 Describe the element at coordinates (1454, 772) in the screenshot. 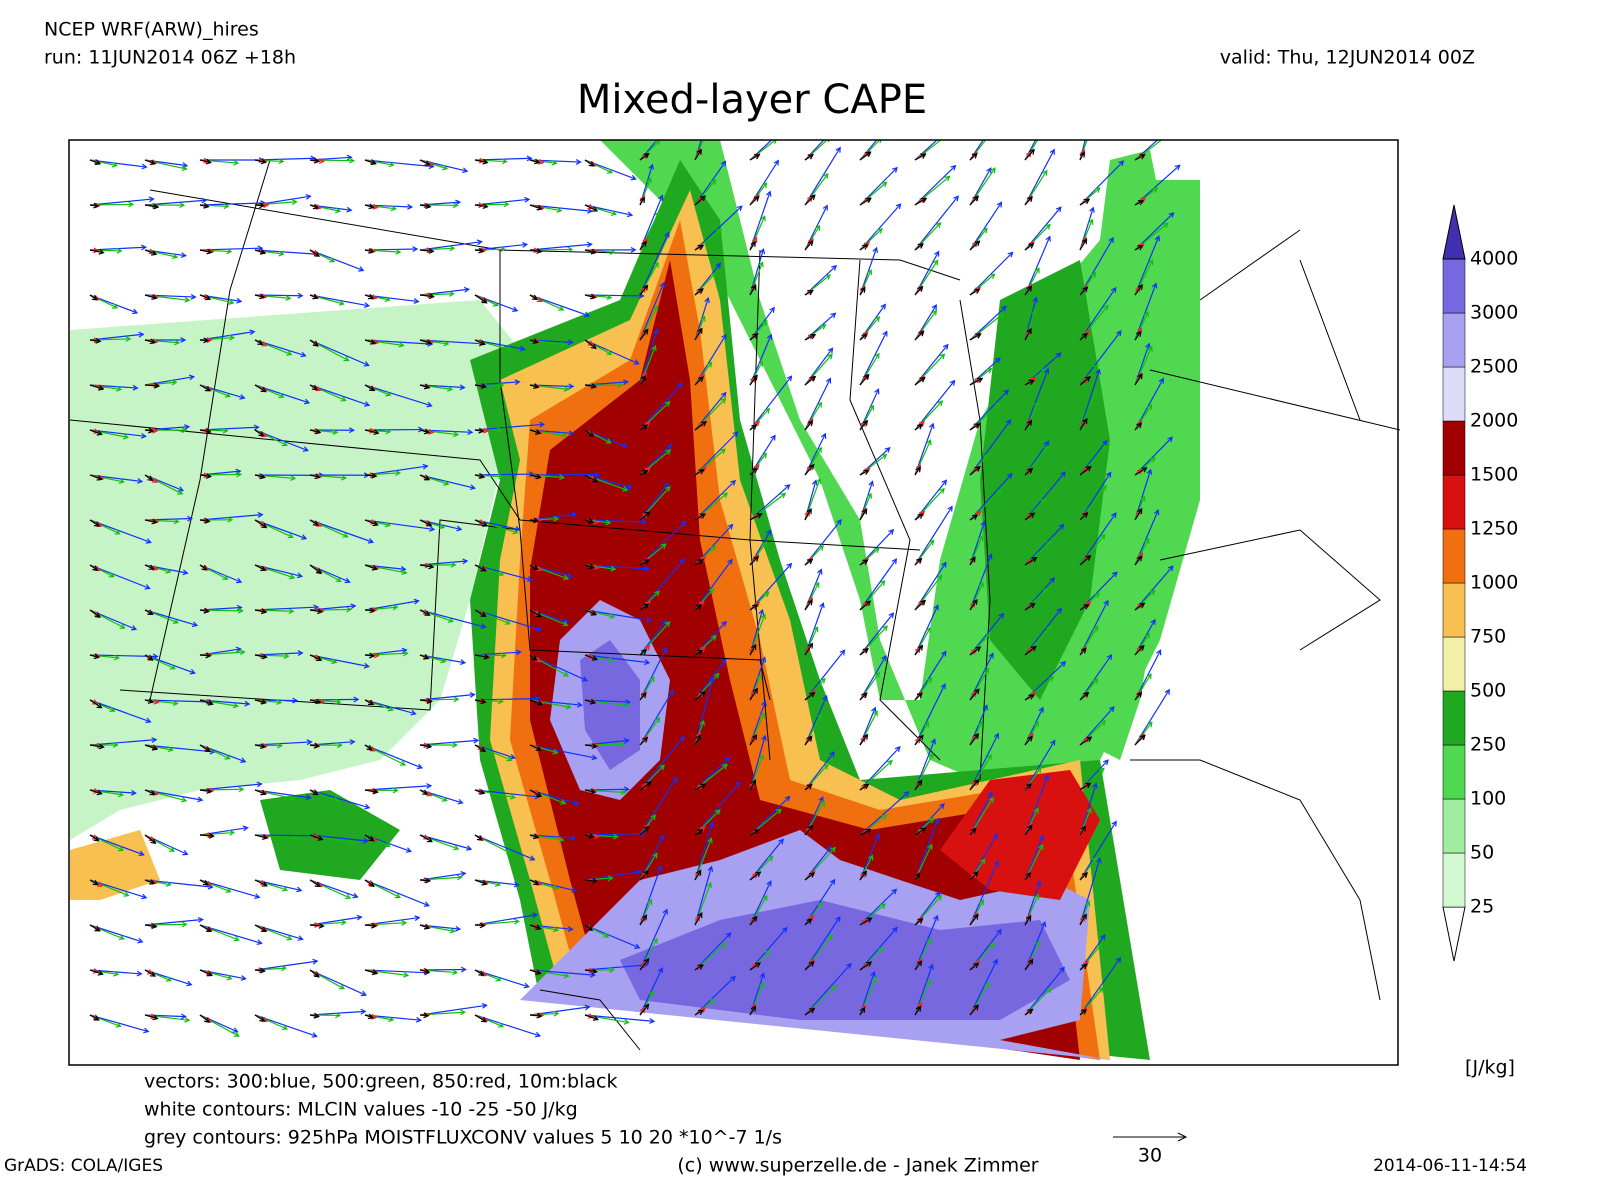

I see `colorbar-bin` at that location.